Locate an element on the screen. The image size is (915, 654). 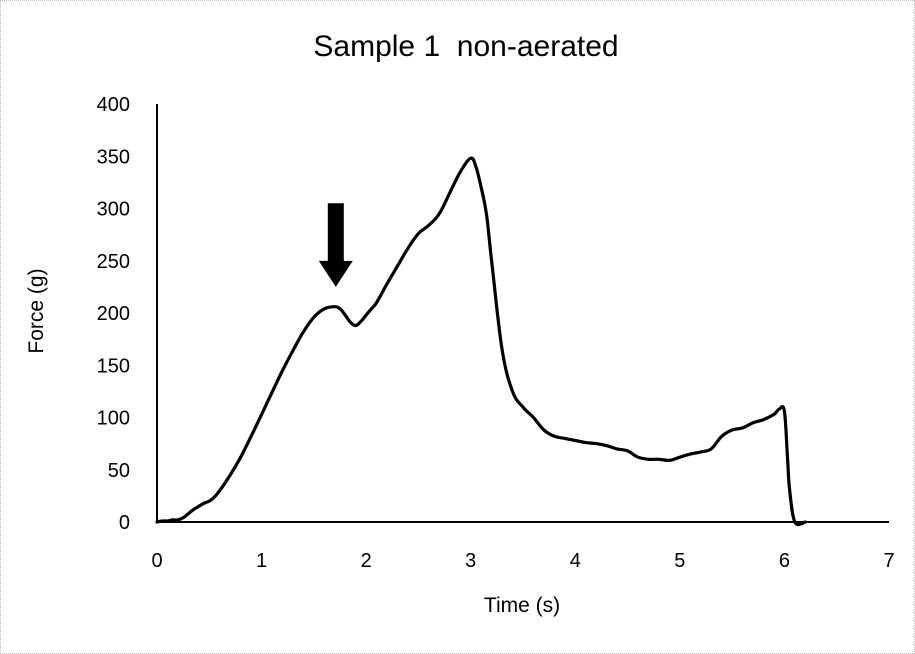
x-axis-label: Time (s) is located at coordinates (522, 605).